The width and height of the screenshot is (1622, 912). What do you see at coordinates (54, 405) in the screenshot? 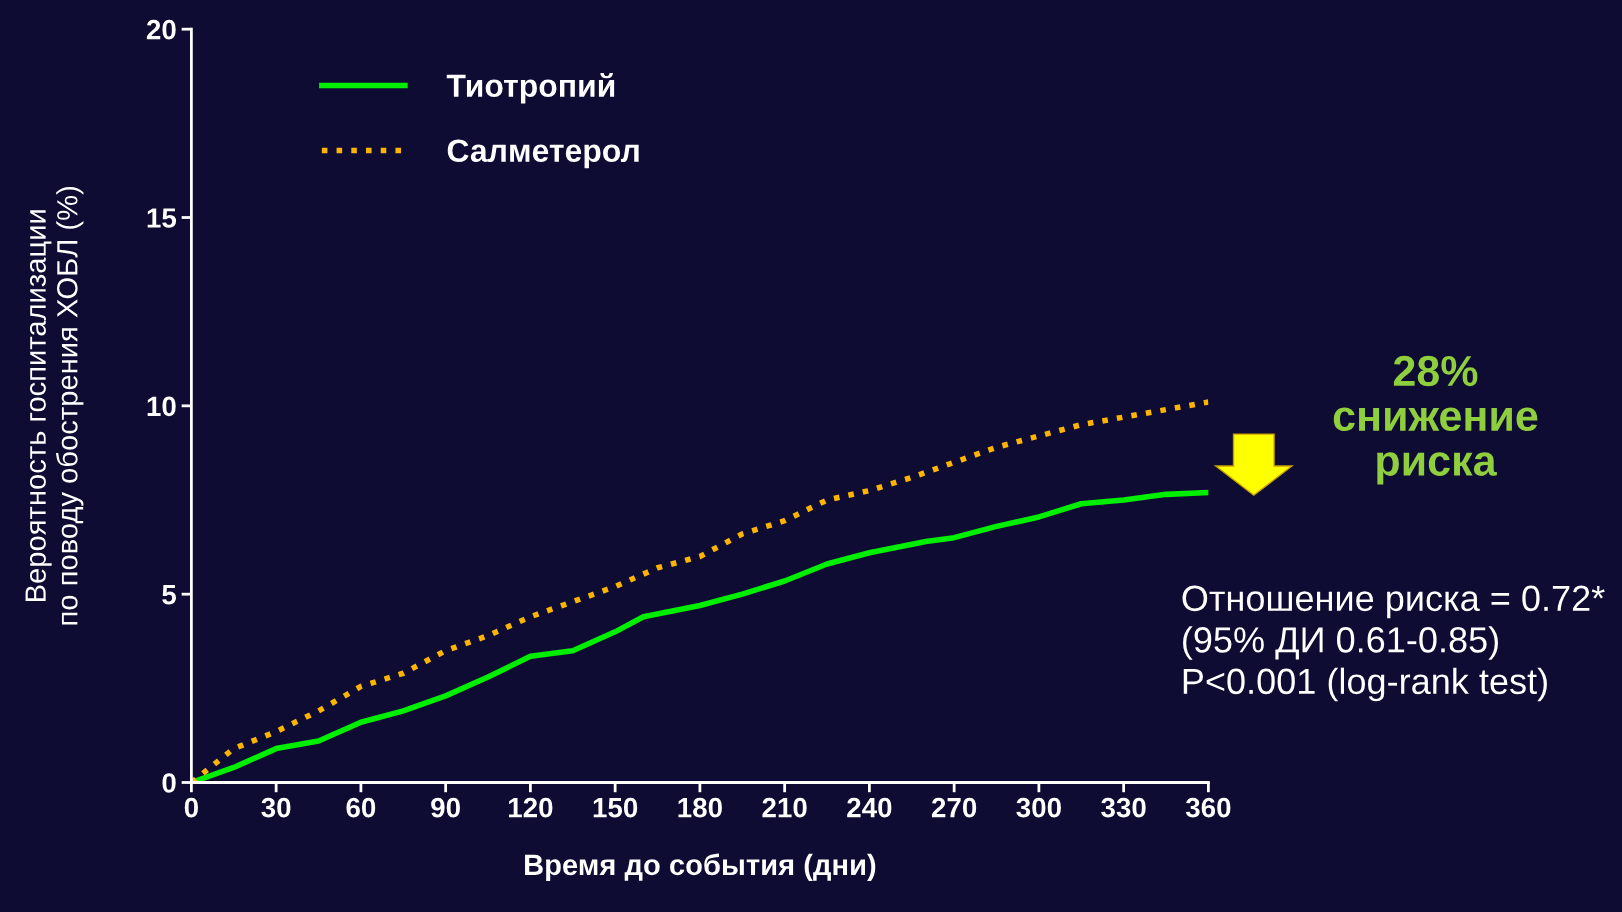
I see `y-axis-title: Вероятность госпитализации по поводу обострения ХОБЛ (%)` at bounding box center [54, 405].